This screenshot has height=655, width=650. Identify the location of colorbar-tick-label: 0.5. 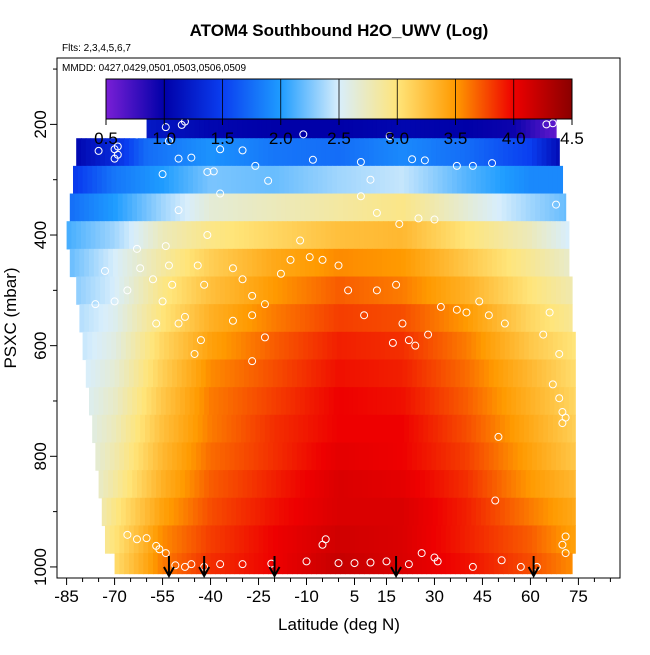
(106, 138).